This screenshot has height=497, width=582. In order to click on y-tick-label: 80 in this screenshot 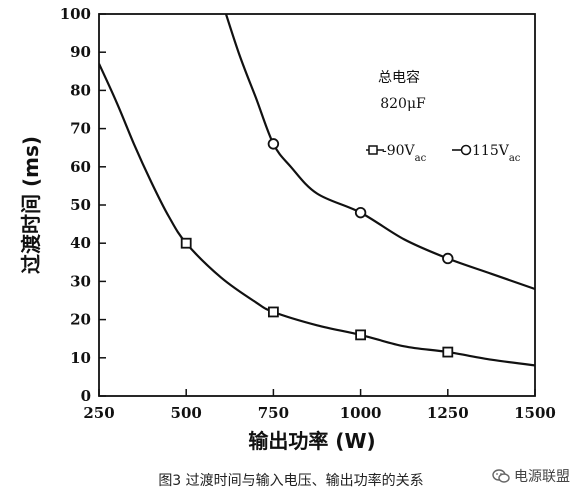, I will do `click(80, 90)`.